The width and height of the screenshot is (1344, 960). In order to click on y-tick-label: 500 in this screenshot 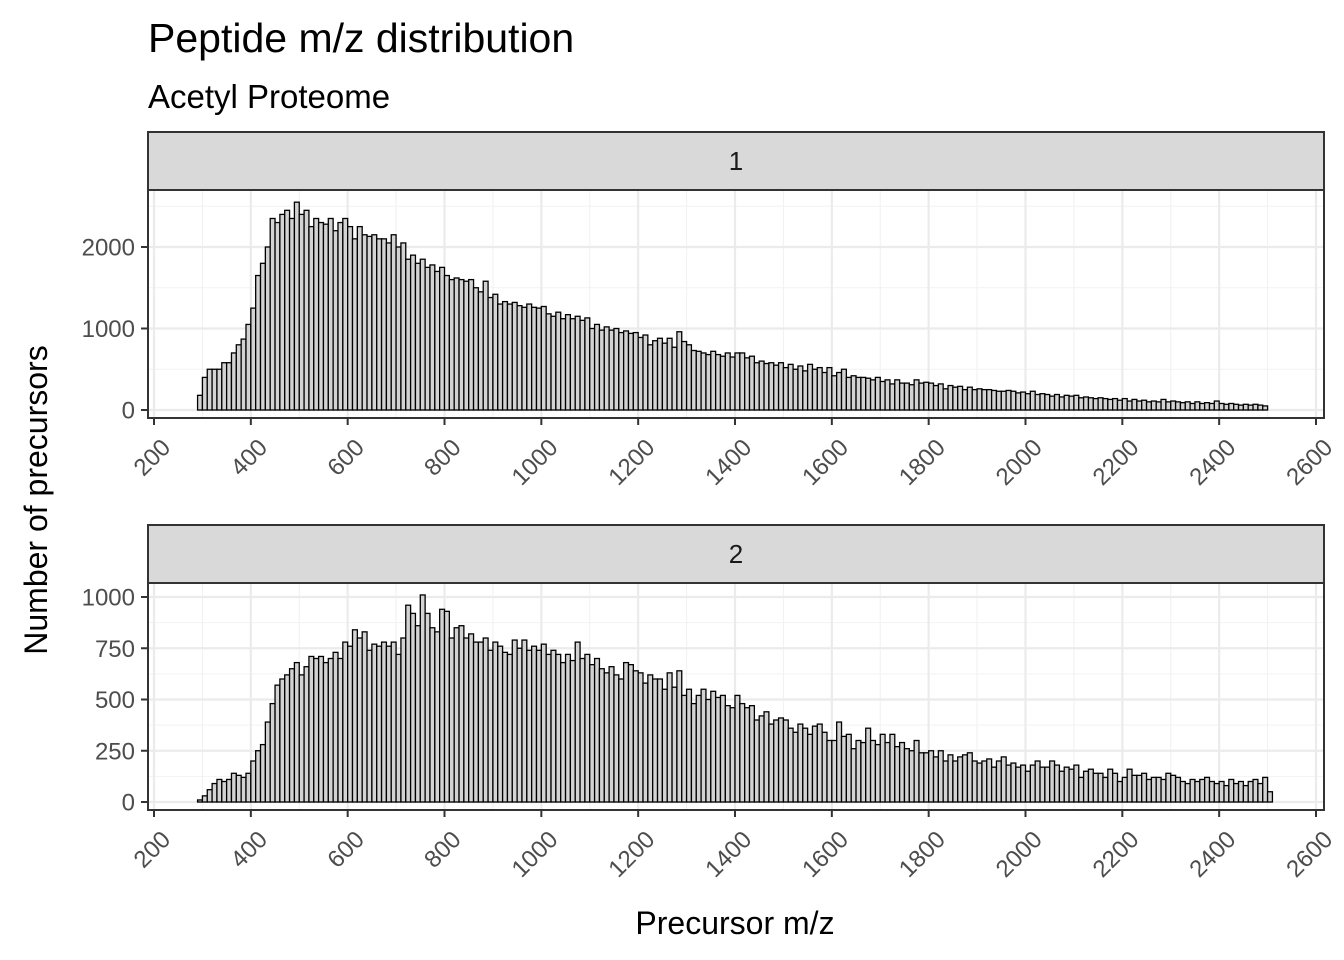, I will do `click(115, 700)`.